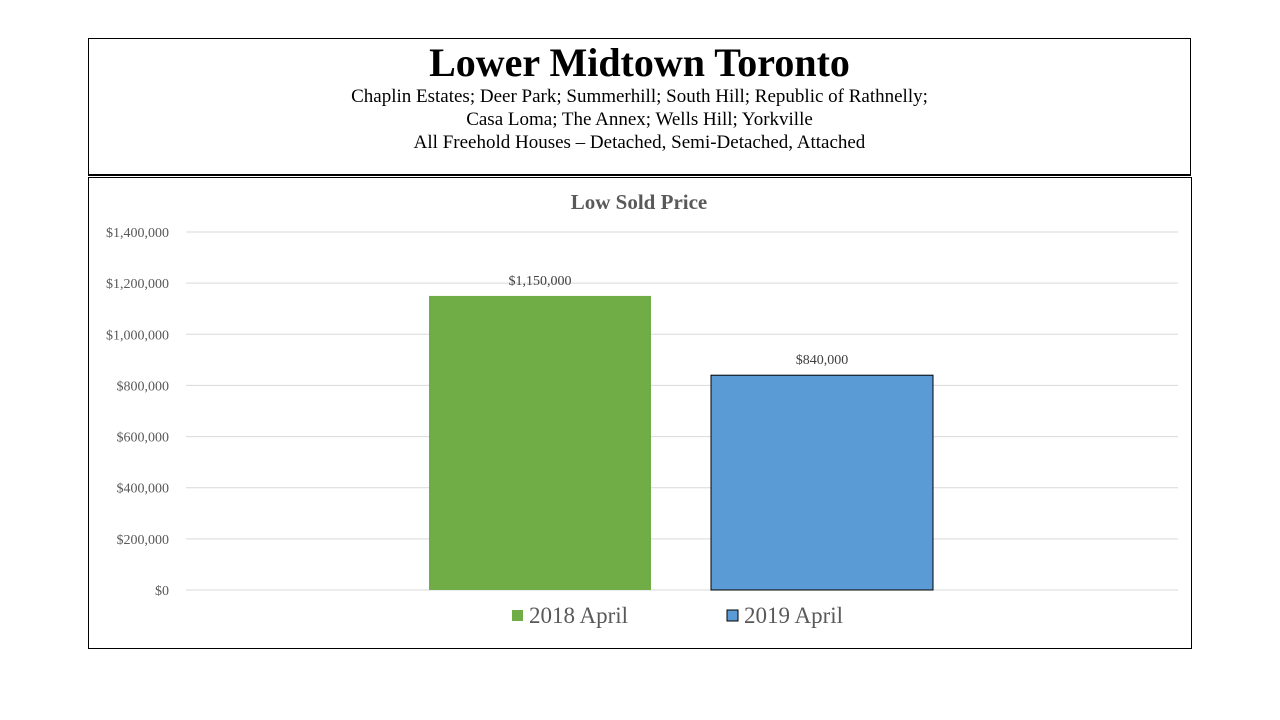 The height and width of the screenshot is (720, 1280). What do you see at coordinates (137, 284) in the screenshot?
I see `y-tick-label: $1,200,000` at bounding box center [137, 284].